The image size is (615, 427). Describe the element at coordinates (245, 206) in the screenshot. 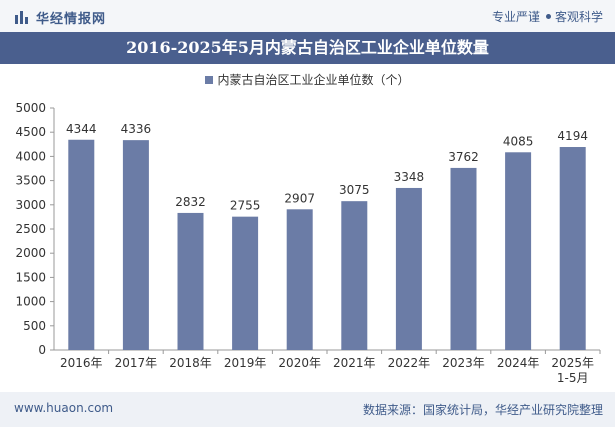

I see `data-label: 2755` at that location.